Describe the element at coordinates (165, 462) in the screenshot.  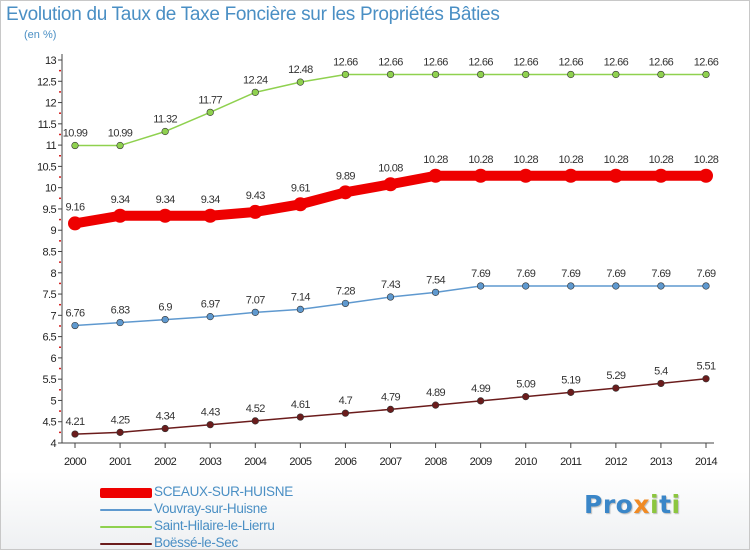
I see `x-tick-label: 2002` at that location.